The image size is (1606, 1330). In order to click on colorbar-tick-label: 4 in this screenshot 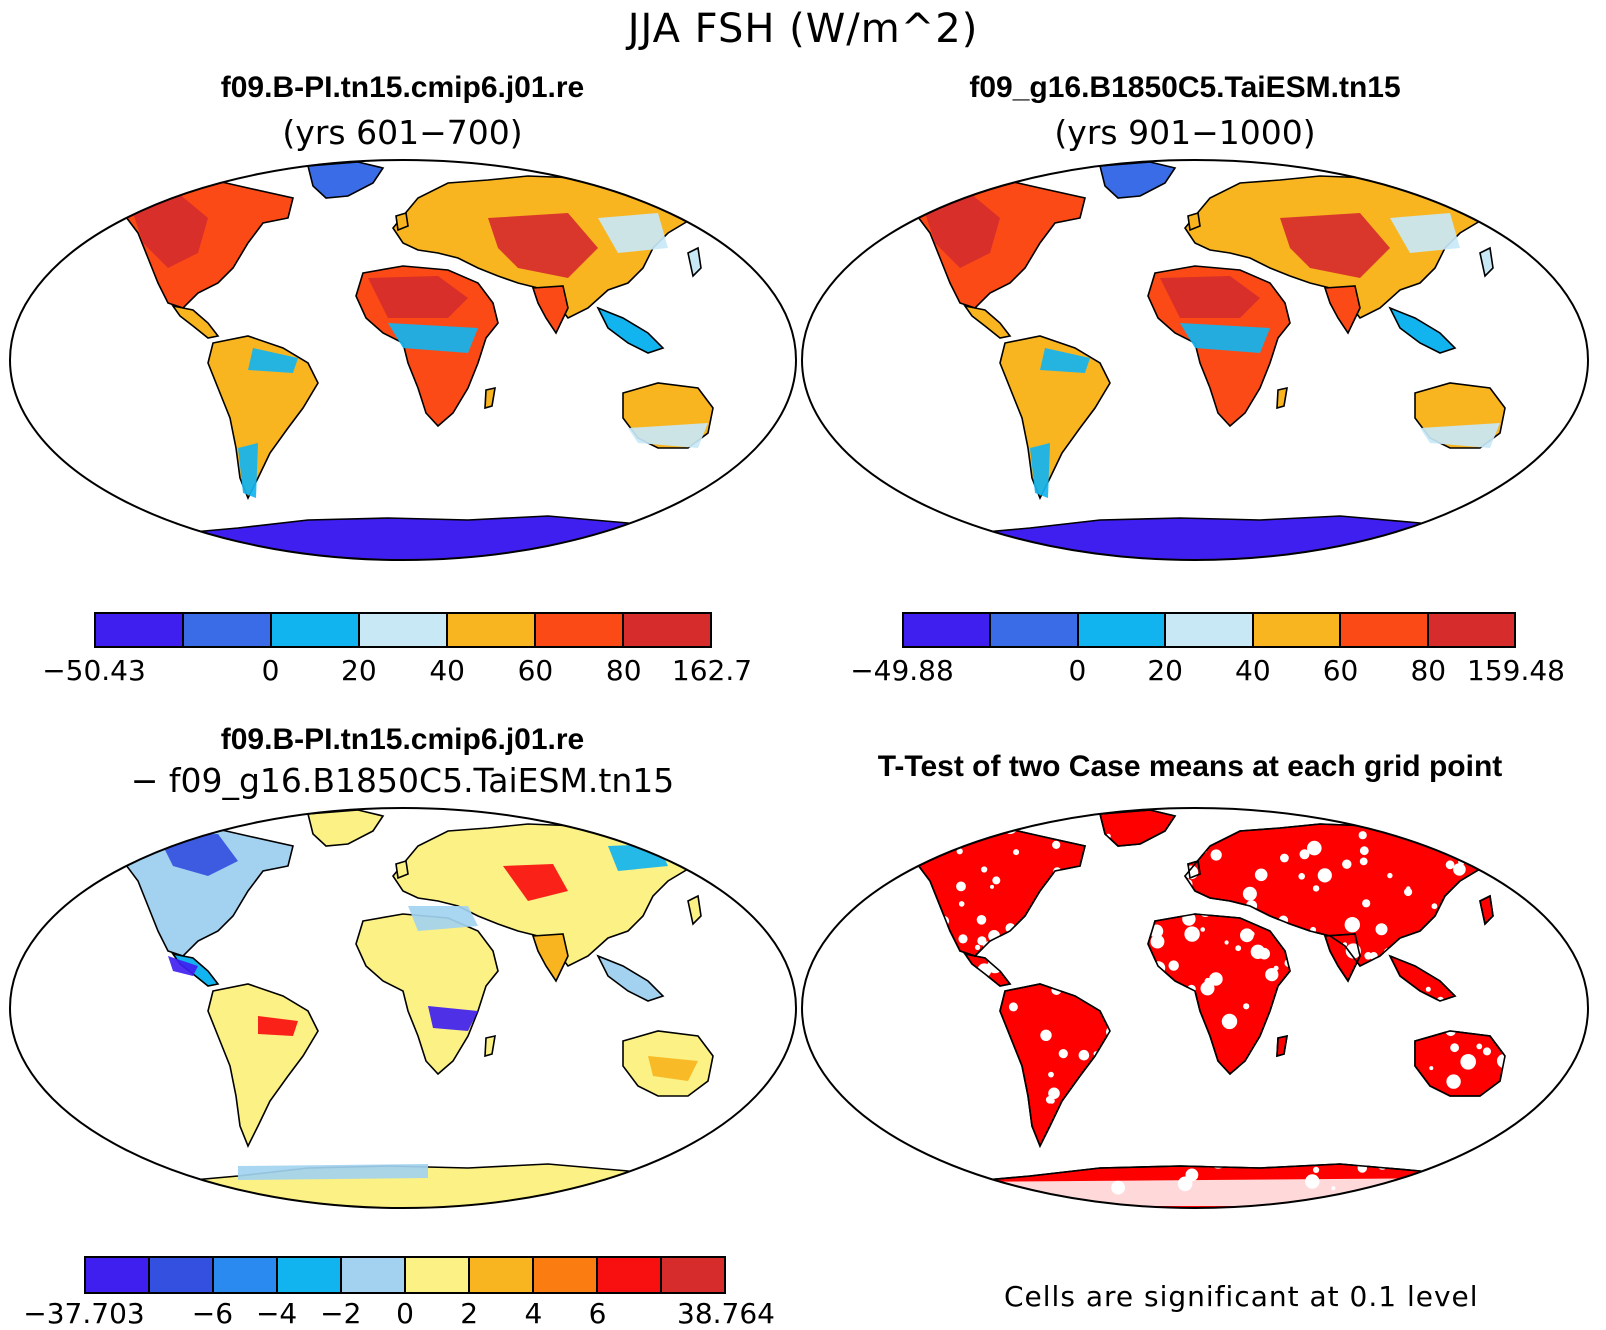, I will do `click(533, 1313)`.